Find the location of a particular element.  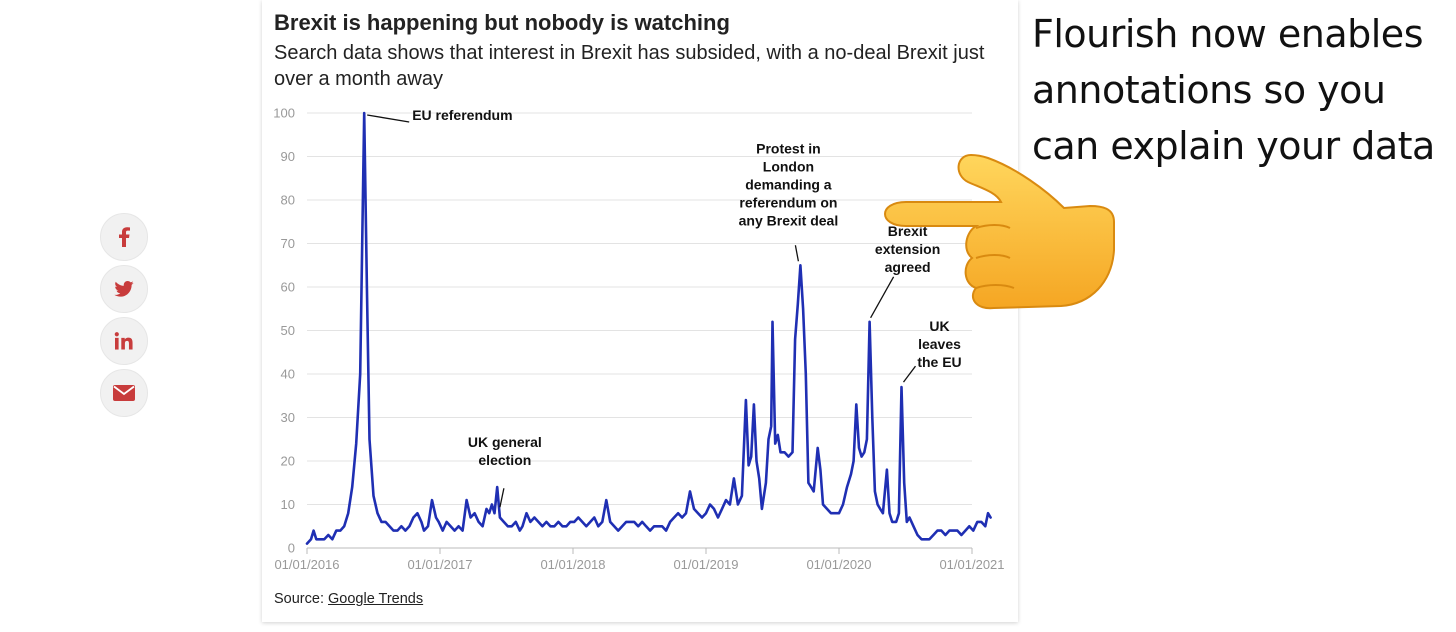

y-tick-label: 90 is located at coordinates (288, 156).